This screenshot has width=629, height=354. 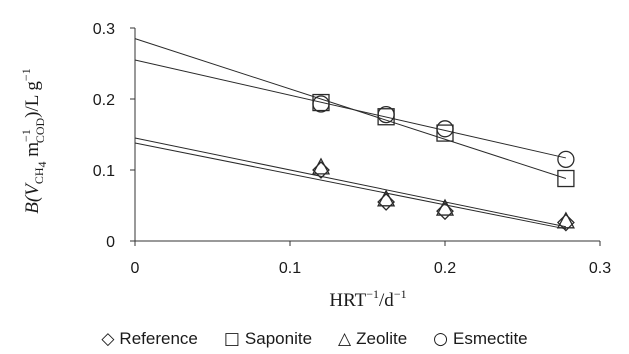 I want to click on legend-item-zeolite: △ Zeolite, so click(x=372, y=339).